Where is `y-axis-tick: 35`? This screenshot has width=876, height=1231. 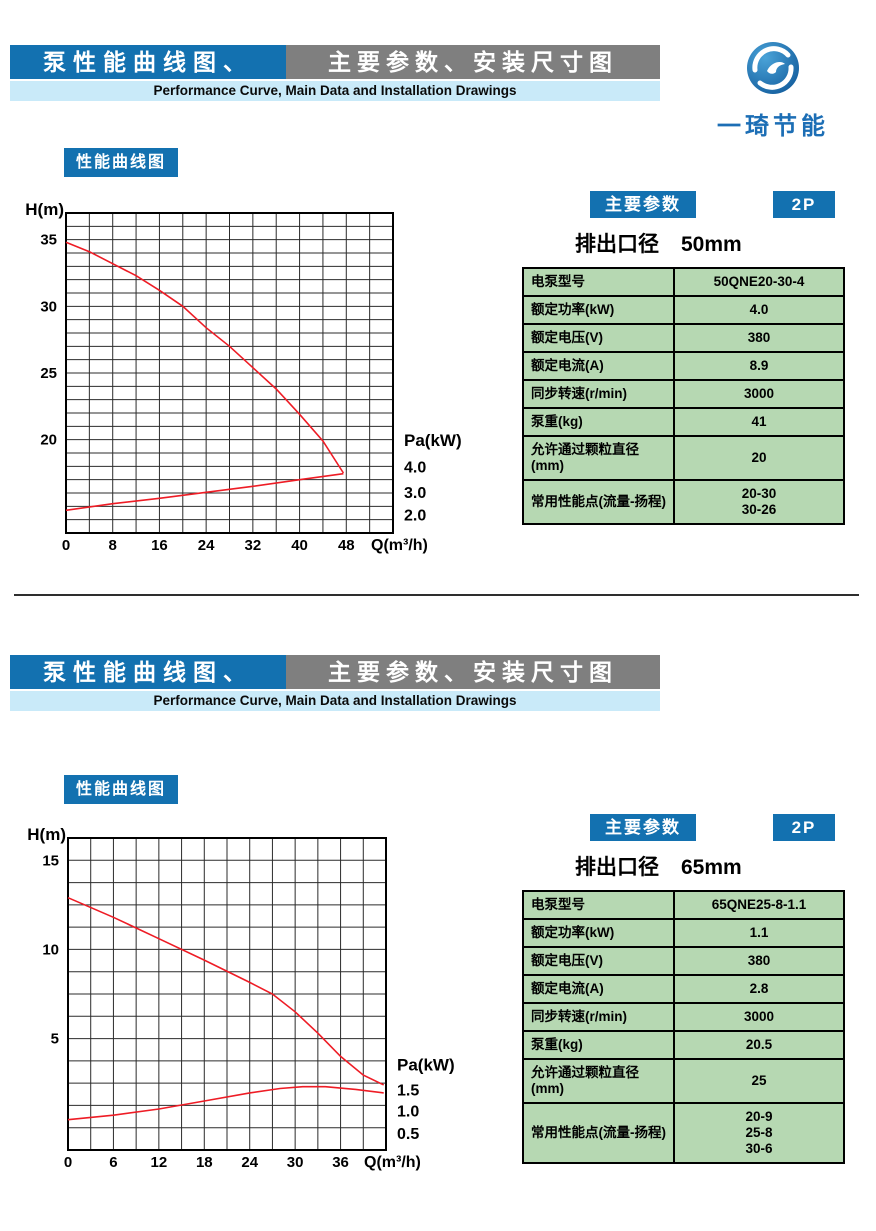 y-axis-tick: 35 is located at coordinates (48, 240).